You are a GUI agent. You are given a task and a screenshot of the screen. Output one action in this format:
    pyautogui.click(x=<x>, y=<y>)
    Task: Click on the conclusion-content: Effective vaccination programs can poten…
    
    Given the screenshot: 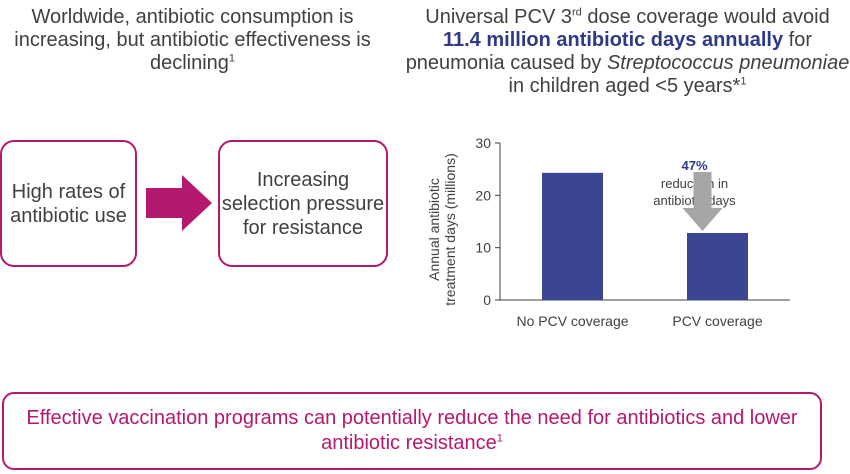 What is the action you would take?
    pyautogui.click(x=412, y=431)
    